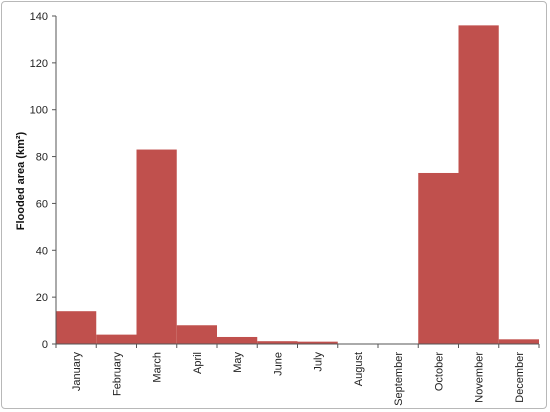 The width and height of the screenshot is (550, 412). Describe the element at coordinates (42, 298) in the screenshot. I see `y-tick-label: 20` at that location.